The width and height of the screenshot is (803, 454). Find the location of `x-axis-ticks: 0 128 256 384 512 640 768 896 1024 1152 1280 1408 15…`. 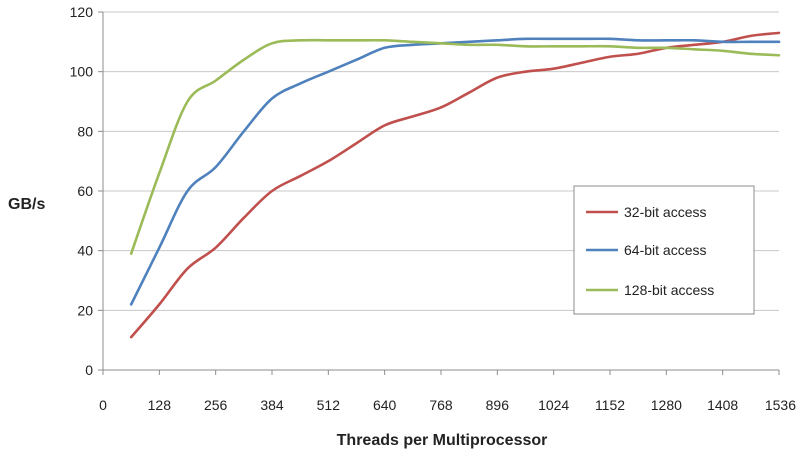

x-axis-ticks: 0 128 256 384 512 640 768 896 1024 1152 1280 1408 15… is located at coordinates (447, 391).